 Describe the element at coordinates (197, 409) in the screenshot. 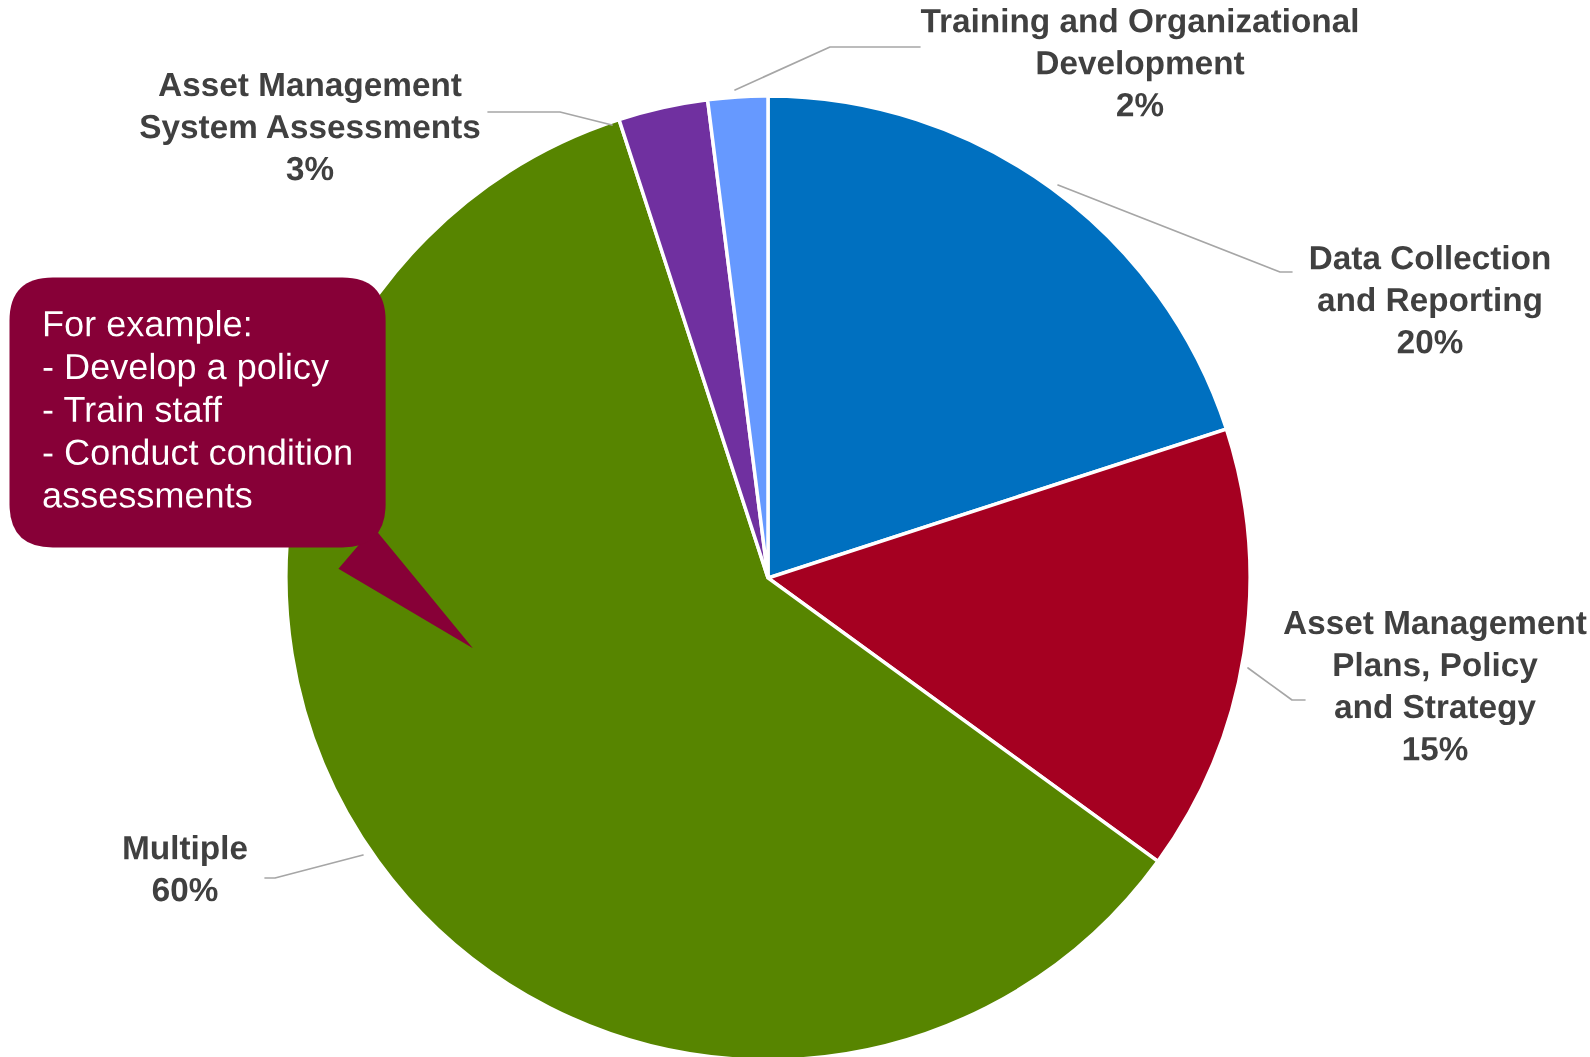

I see `text: For example: - Develop a policy - Train staff - Conduct condition assessments` at that location.